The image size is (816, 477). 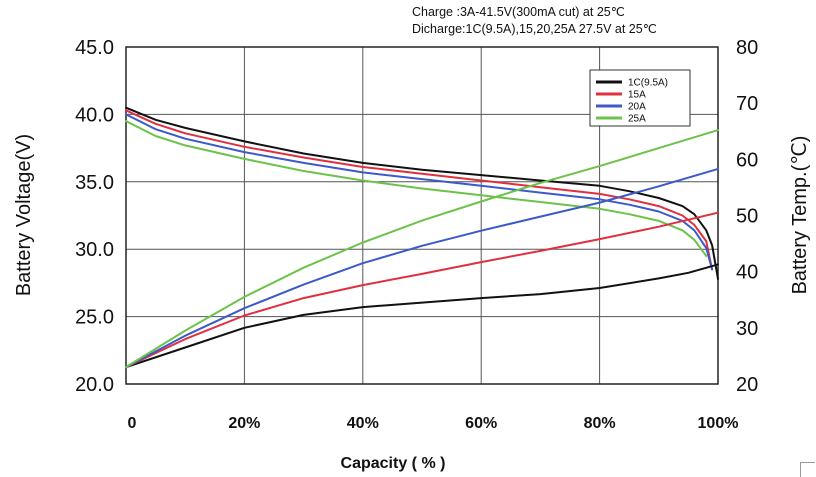 I want to click on x-tick-label: 0, so click(x=132, y=423).